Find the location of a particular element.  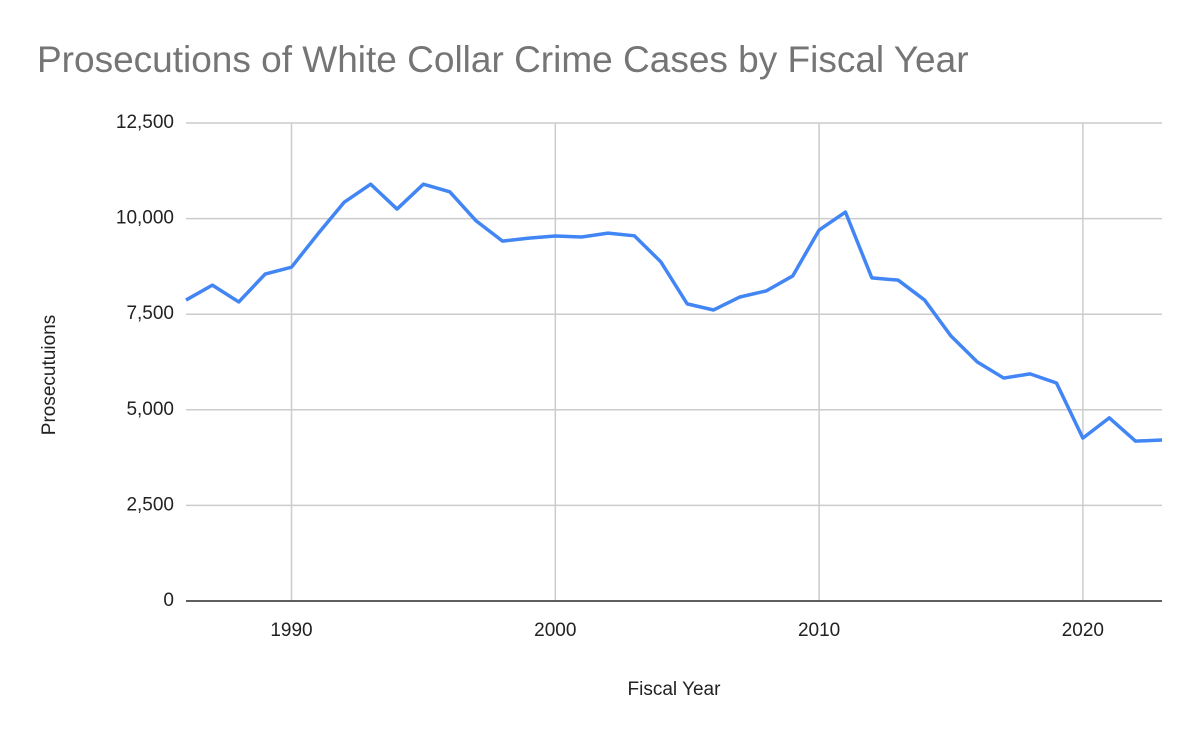

x-tick-label: 2000 is located at coordinates (555, 630).